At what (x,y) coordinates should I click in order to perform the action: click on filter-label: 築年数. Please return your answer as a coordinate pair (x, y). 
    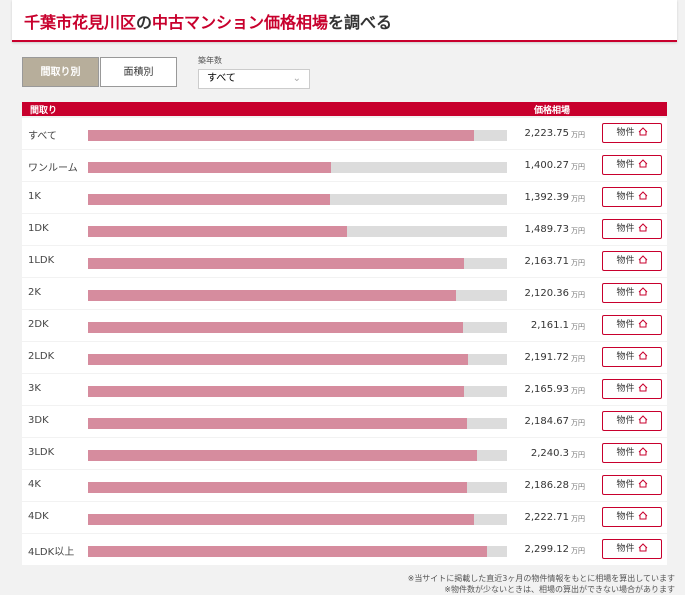
    Looking at the image, I should click on (210, 60).